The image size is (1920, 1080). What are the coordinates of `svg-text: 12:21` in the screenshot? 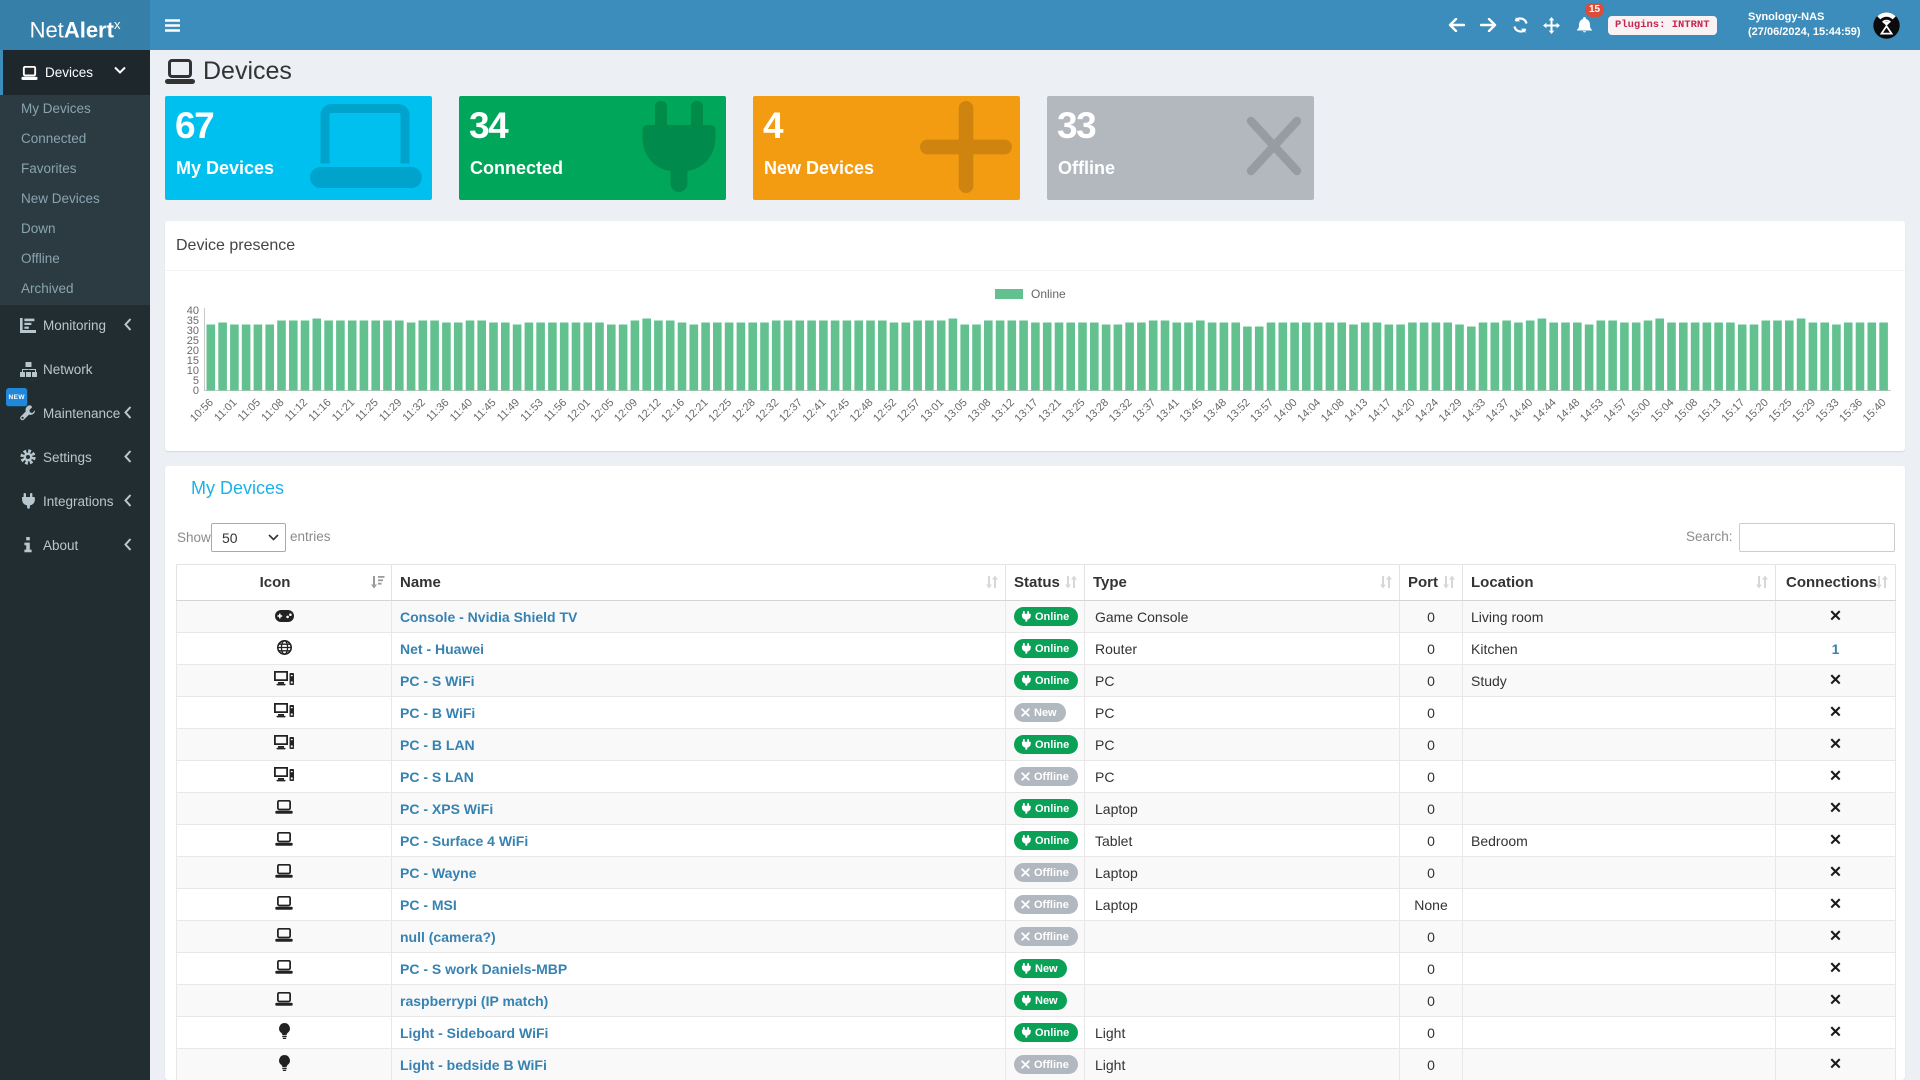 It's located at (697, 411).